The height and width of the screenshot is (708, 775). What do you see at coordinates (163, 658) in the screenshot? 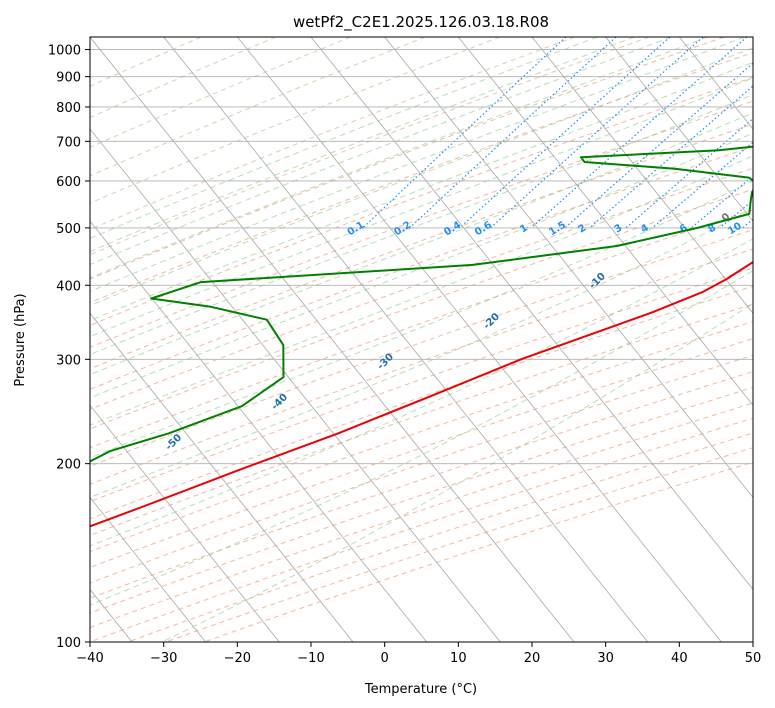
I see `x-tick-label: −30` at bounding box center [163, 658].